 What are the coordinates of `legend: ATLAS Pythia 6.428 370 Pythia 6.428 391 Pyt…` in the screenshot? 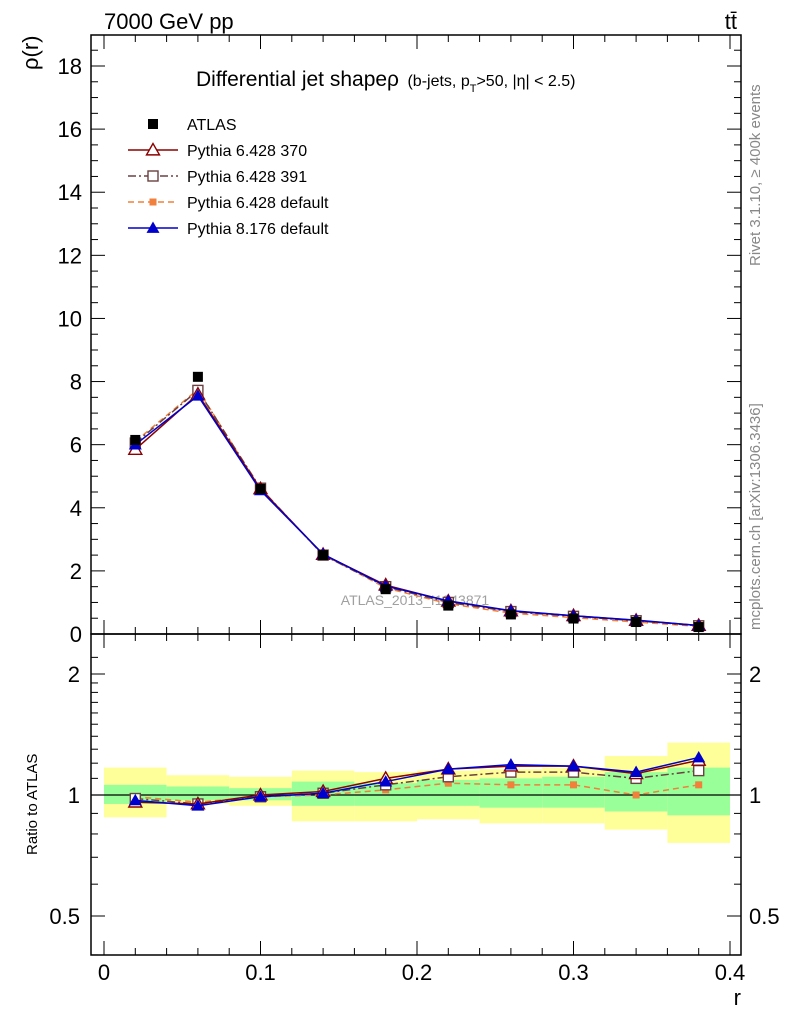 It's located at (228, 177).